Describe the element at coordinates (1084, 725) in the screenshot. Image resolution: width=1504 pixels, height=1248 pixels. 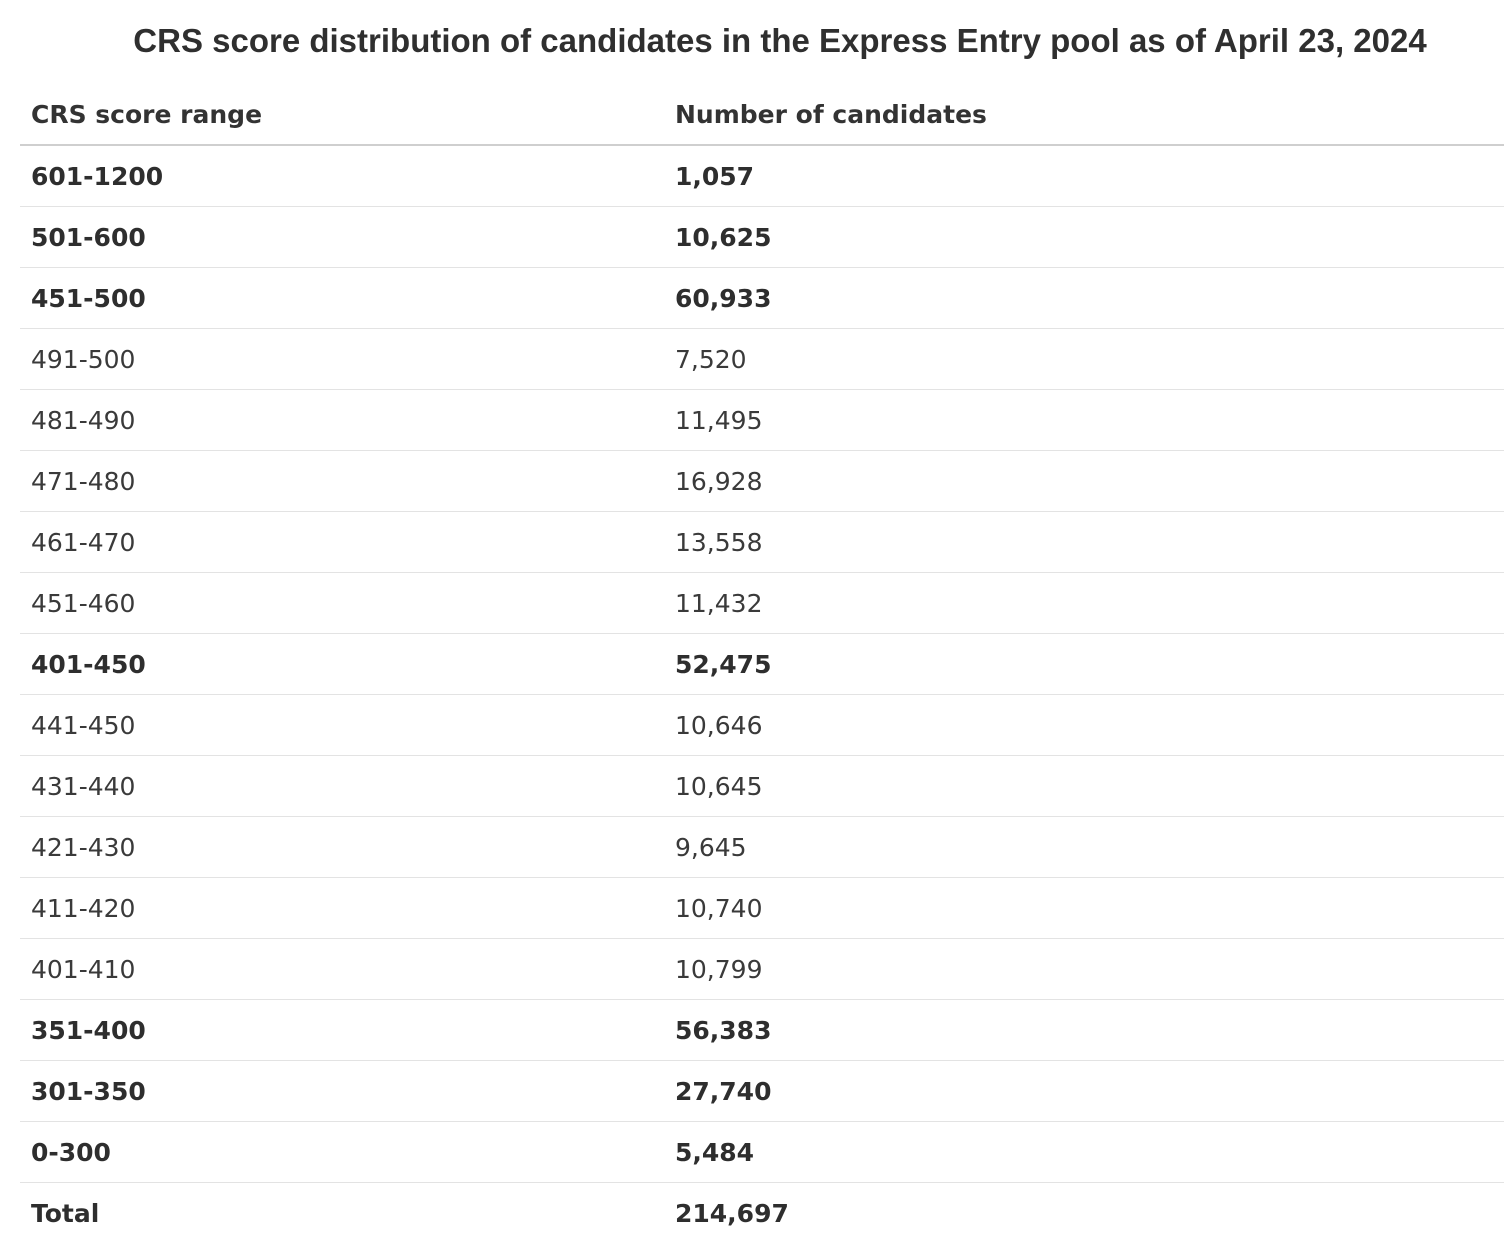
I see `cell-candidate-count: 10,646` at that location.